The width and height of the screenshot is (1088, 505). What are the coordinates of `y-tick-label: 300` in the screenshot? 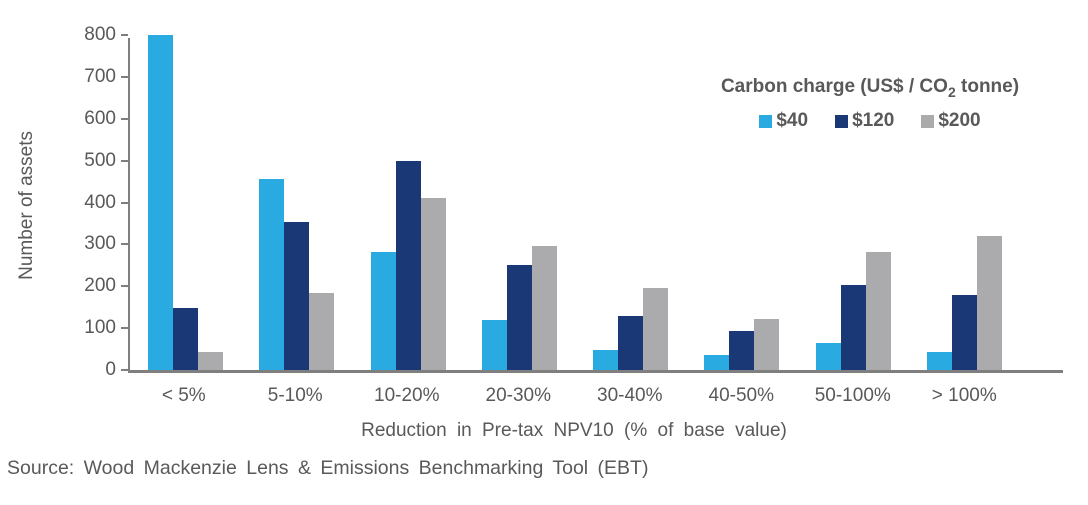 It's located at (100, 244).